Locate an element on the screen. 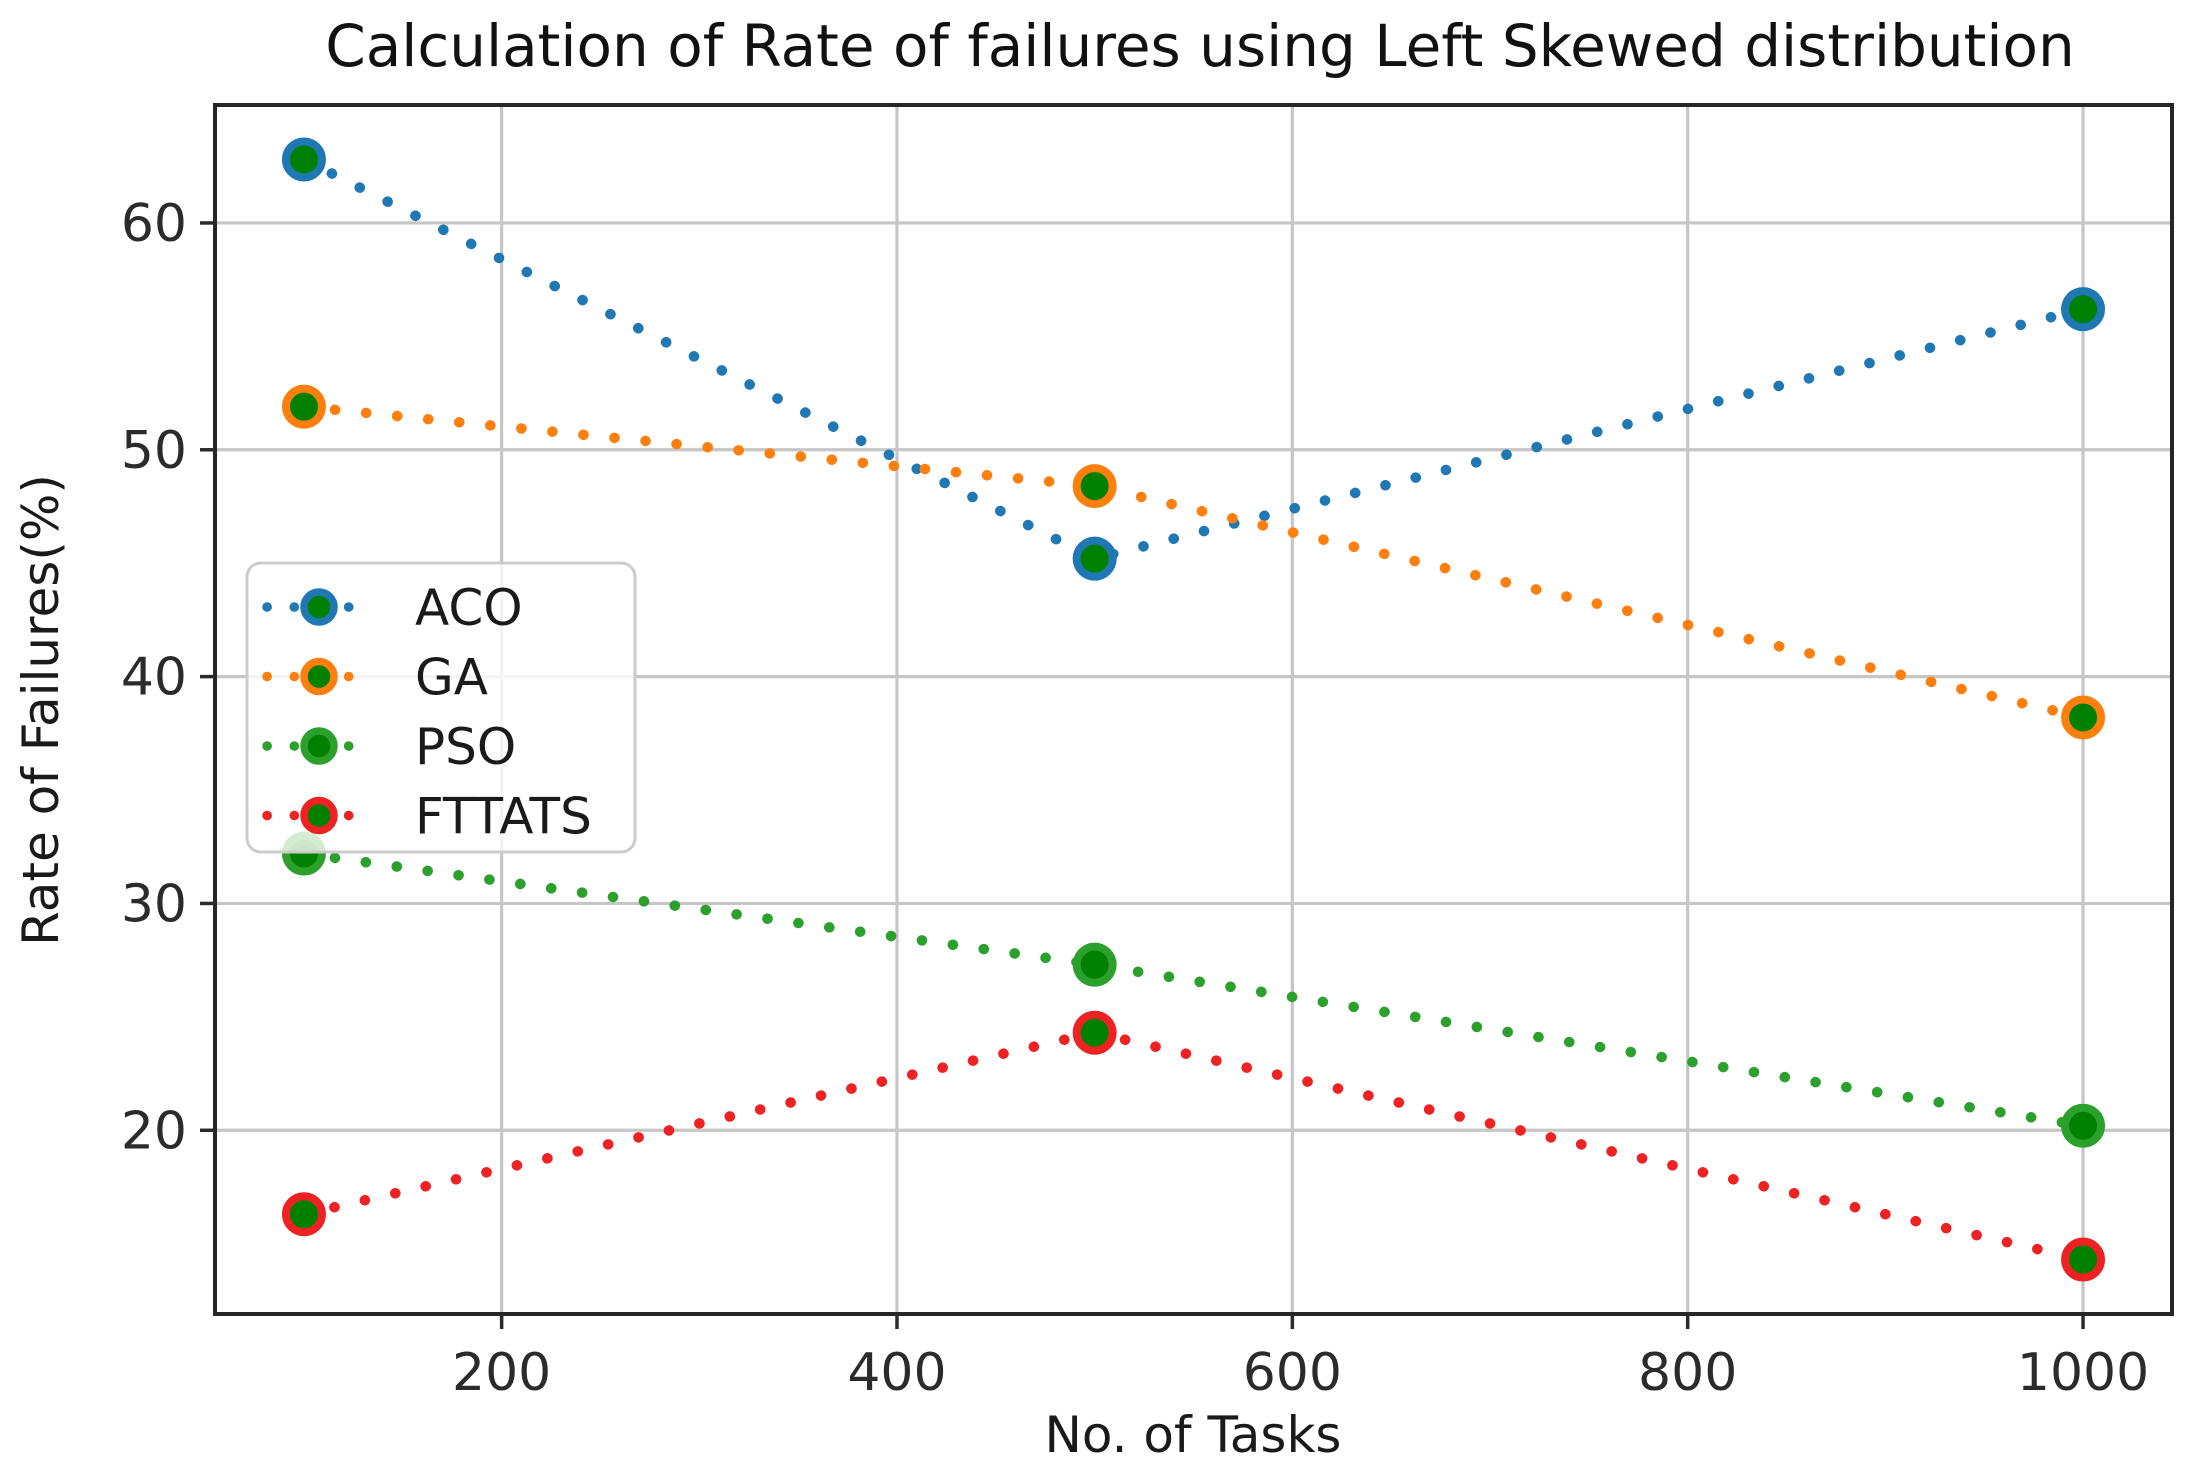 The width and height of the screenshot is (2211, 1473). legend-label-aco: ACO is located at coordinates (469, 608).